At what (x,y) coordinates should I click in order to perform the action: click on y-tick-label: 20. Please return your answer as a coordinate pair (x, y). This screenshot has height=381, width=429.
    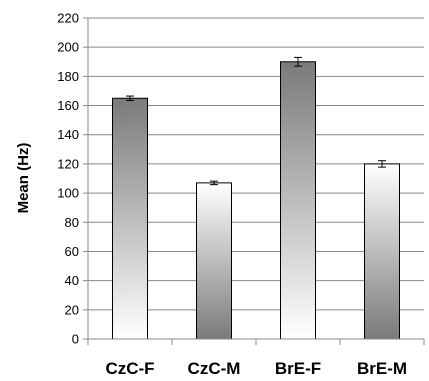
    Looking at the image, I should click on (72, 309).